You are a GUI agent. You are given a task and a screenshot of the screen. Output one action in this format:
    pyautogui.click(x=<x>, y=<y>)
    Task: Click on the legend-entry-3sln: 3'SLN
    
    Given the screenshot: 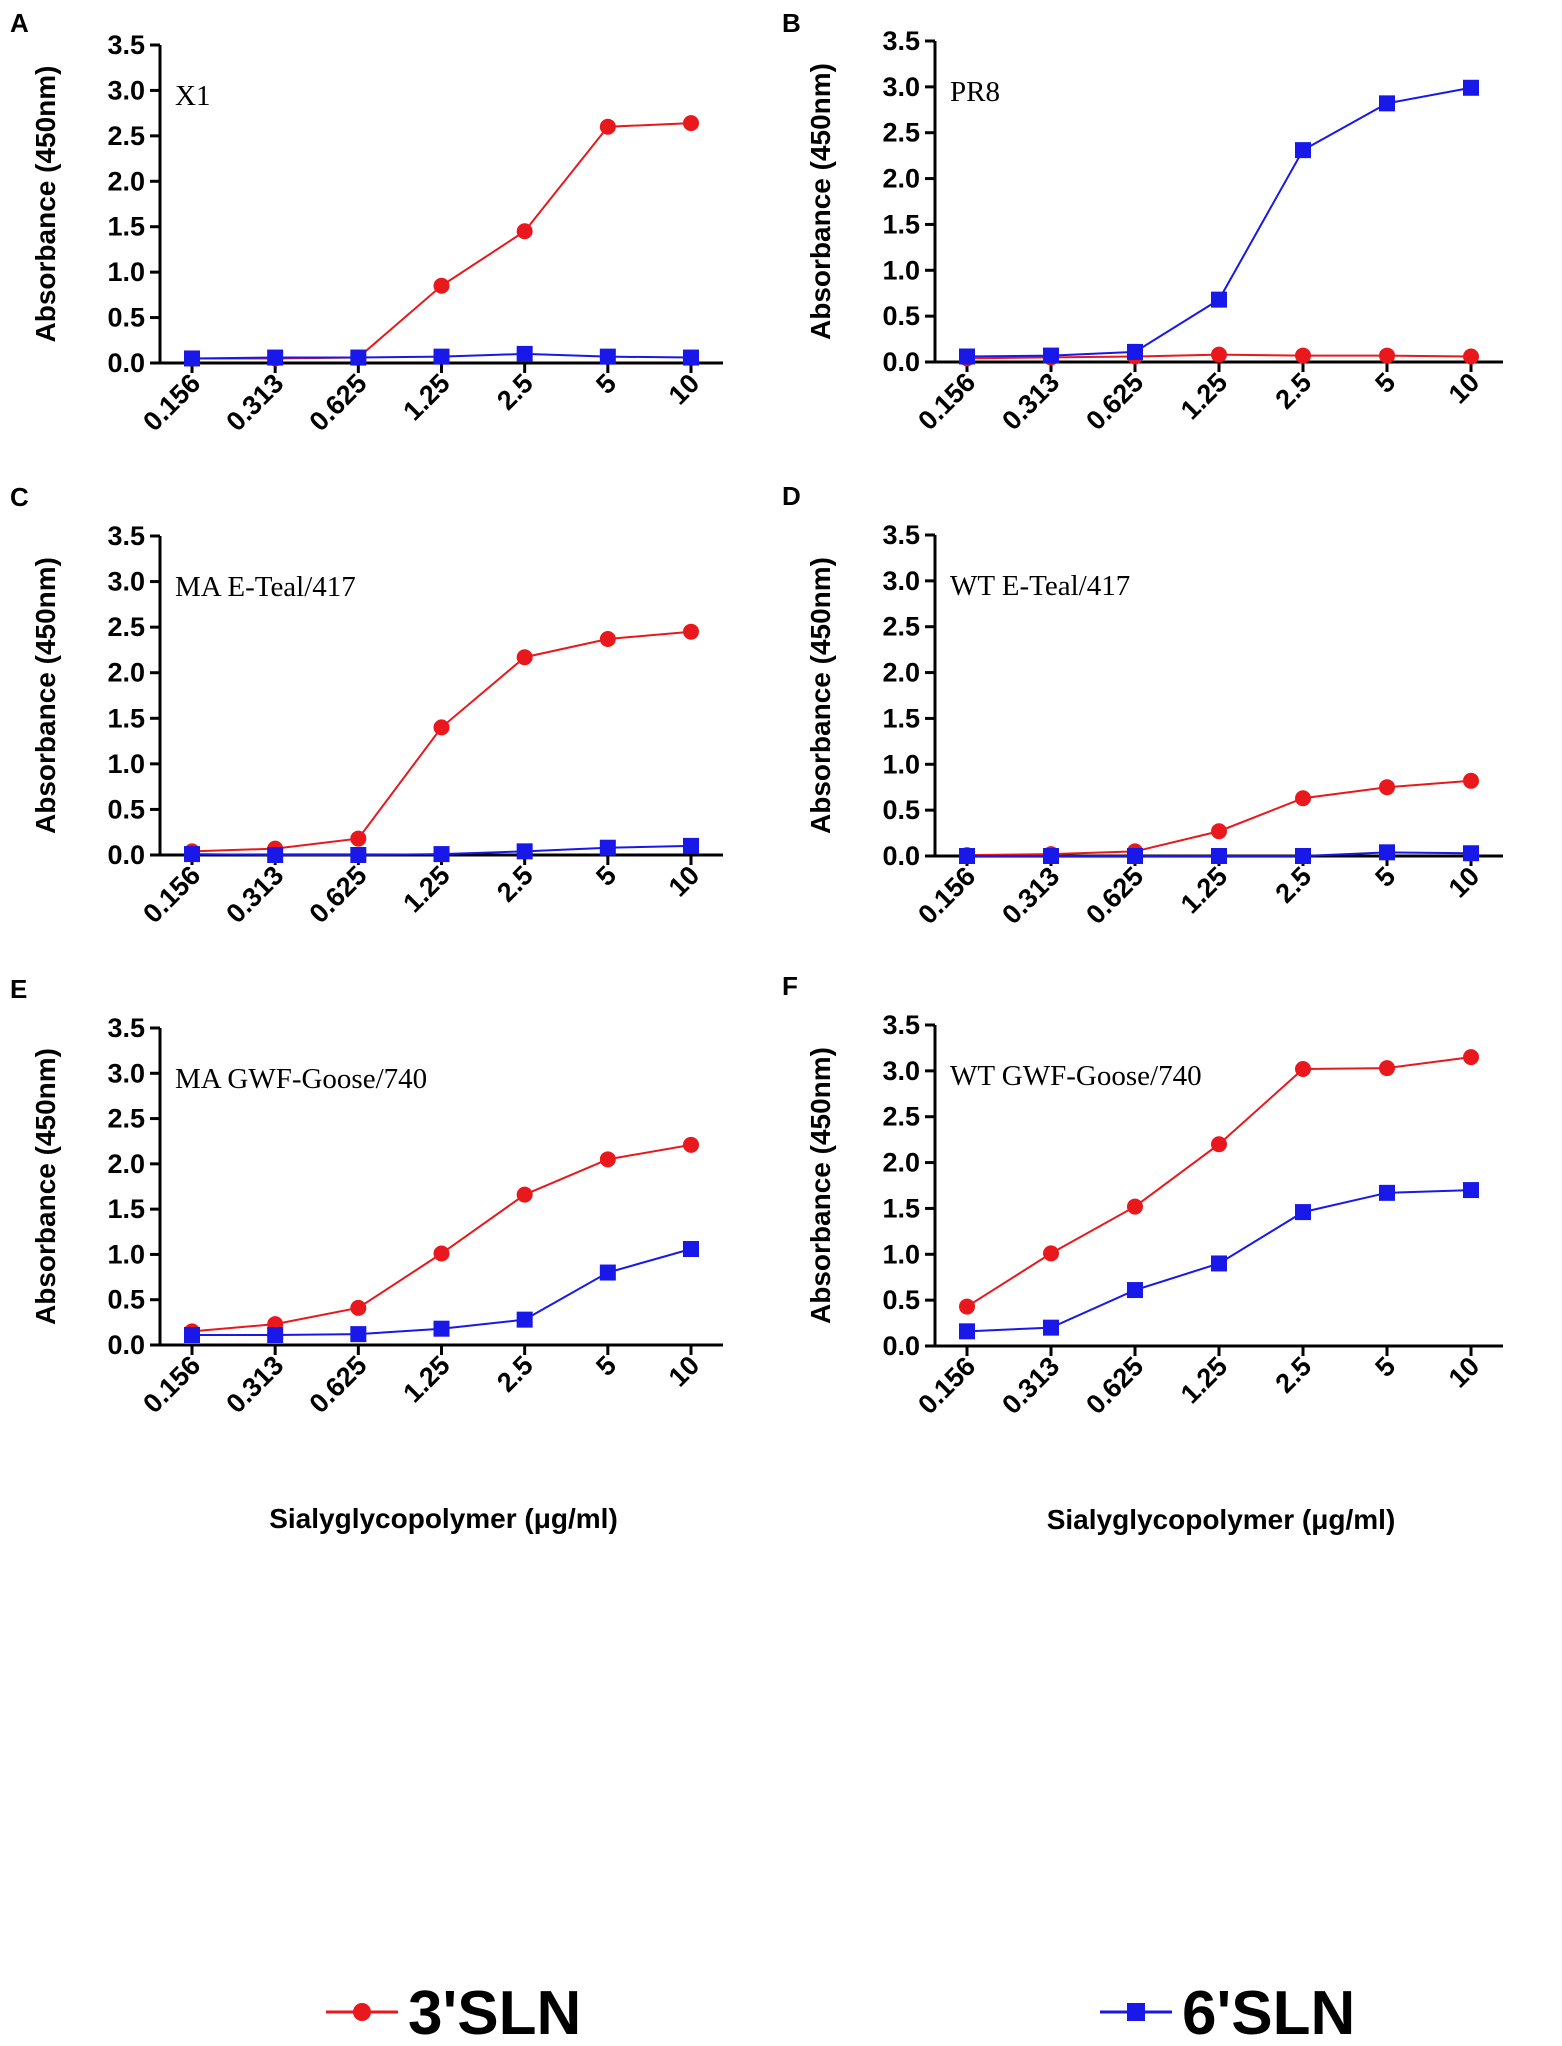 What is the action you would take?
    pyautogui.click(x=453, y=2012)
    